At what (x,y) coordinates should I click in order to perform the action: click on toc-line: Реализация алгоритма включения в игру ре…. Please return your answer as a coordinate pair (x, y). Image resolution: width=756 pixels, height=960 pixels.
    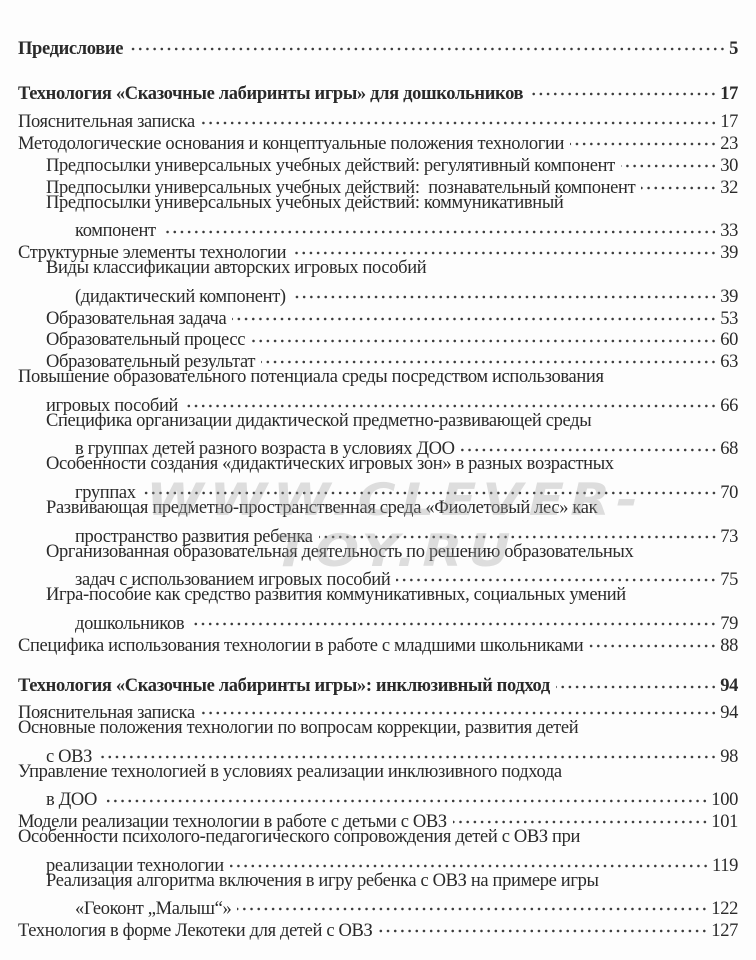
    Looking at the image, I should click on (378, 882).